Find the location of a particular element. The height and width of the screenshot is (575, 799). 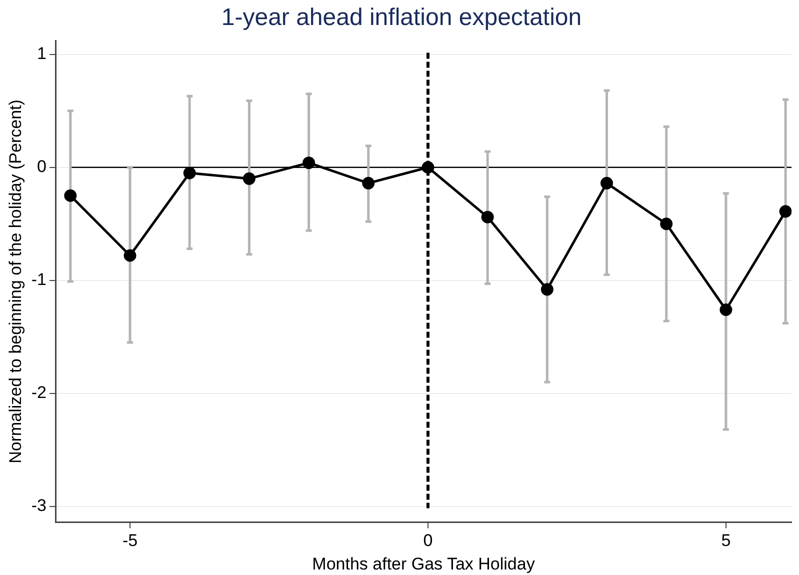

x-axis-title: Months after Gas Tax Holiday is located at coordinates (424, 564).